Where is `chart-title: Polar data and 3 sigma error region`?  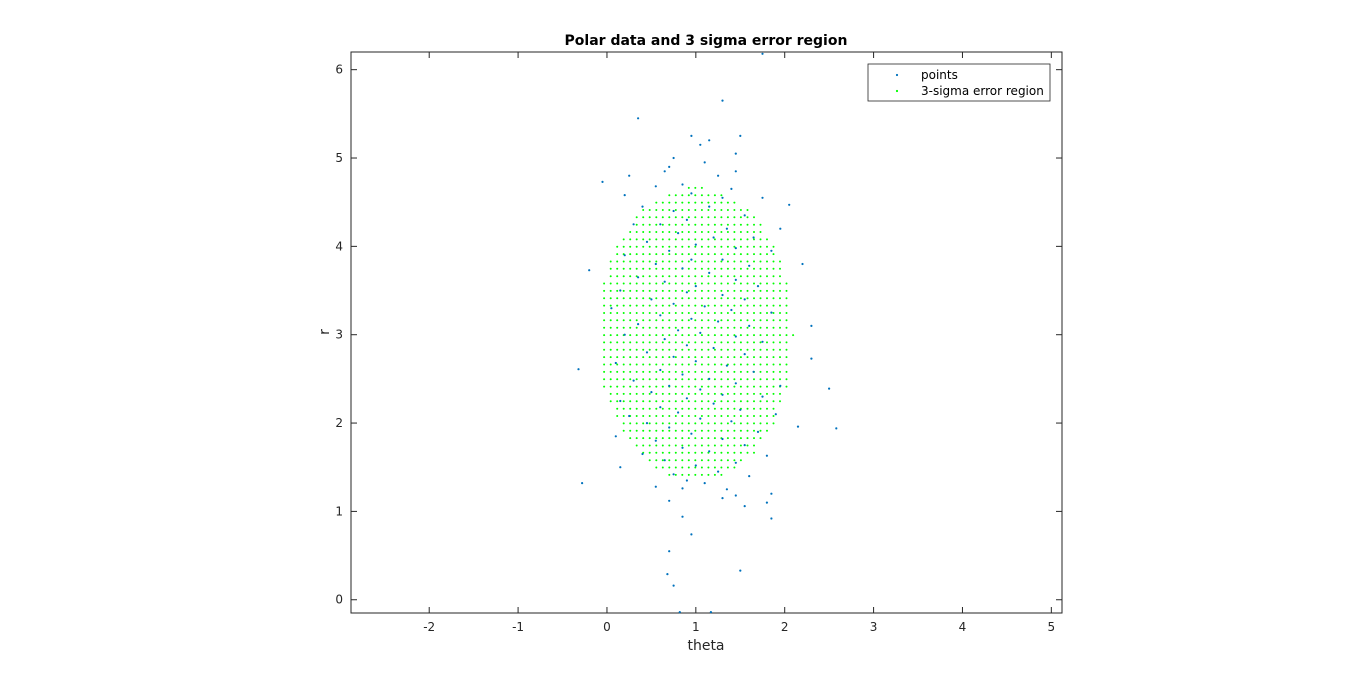 chart-title: Polar data and 3 sigma error region is located at coordinates (706, 41).